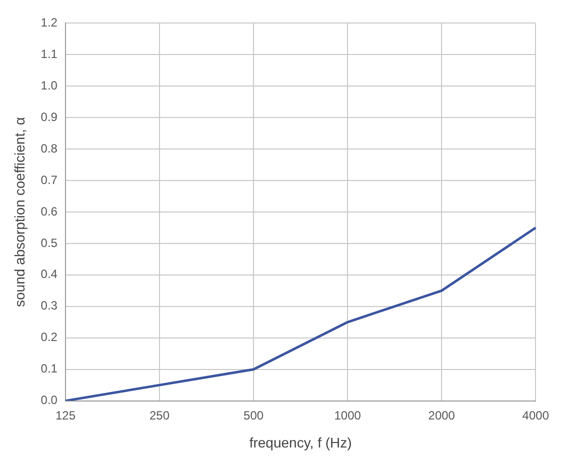 The image size is (565, 464). I want to click on y-tick-label: 1.1, so click(49, 53).